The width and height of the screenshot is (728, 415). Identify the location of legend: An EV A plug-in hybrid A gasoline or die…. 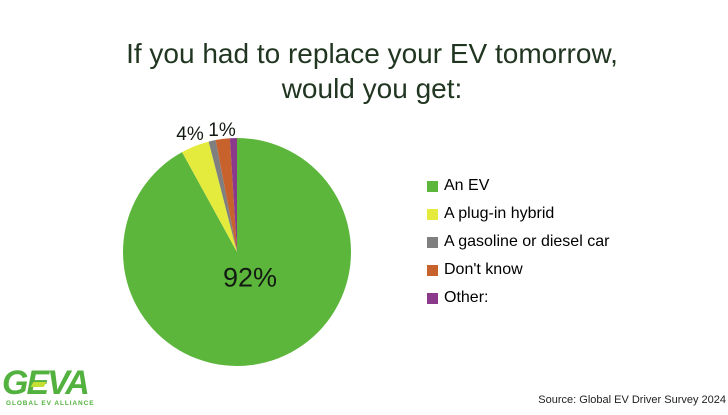
(518, 242).